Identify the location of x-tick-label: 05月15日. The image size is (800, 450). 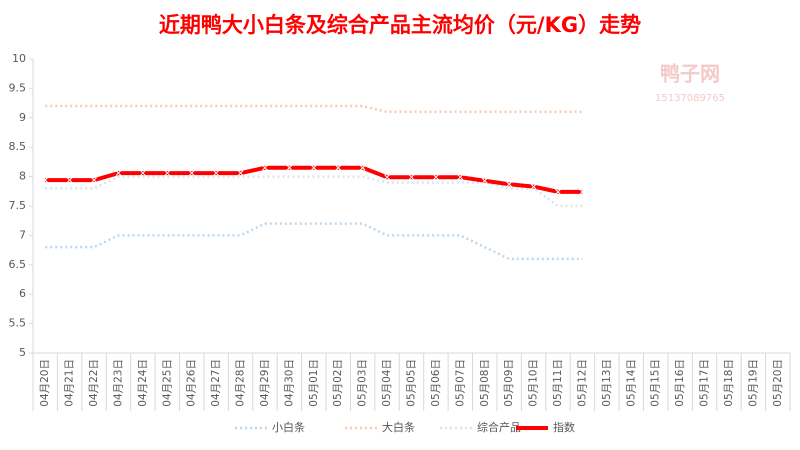
(656, 383).